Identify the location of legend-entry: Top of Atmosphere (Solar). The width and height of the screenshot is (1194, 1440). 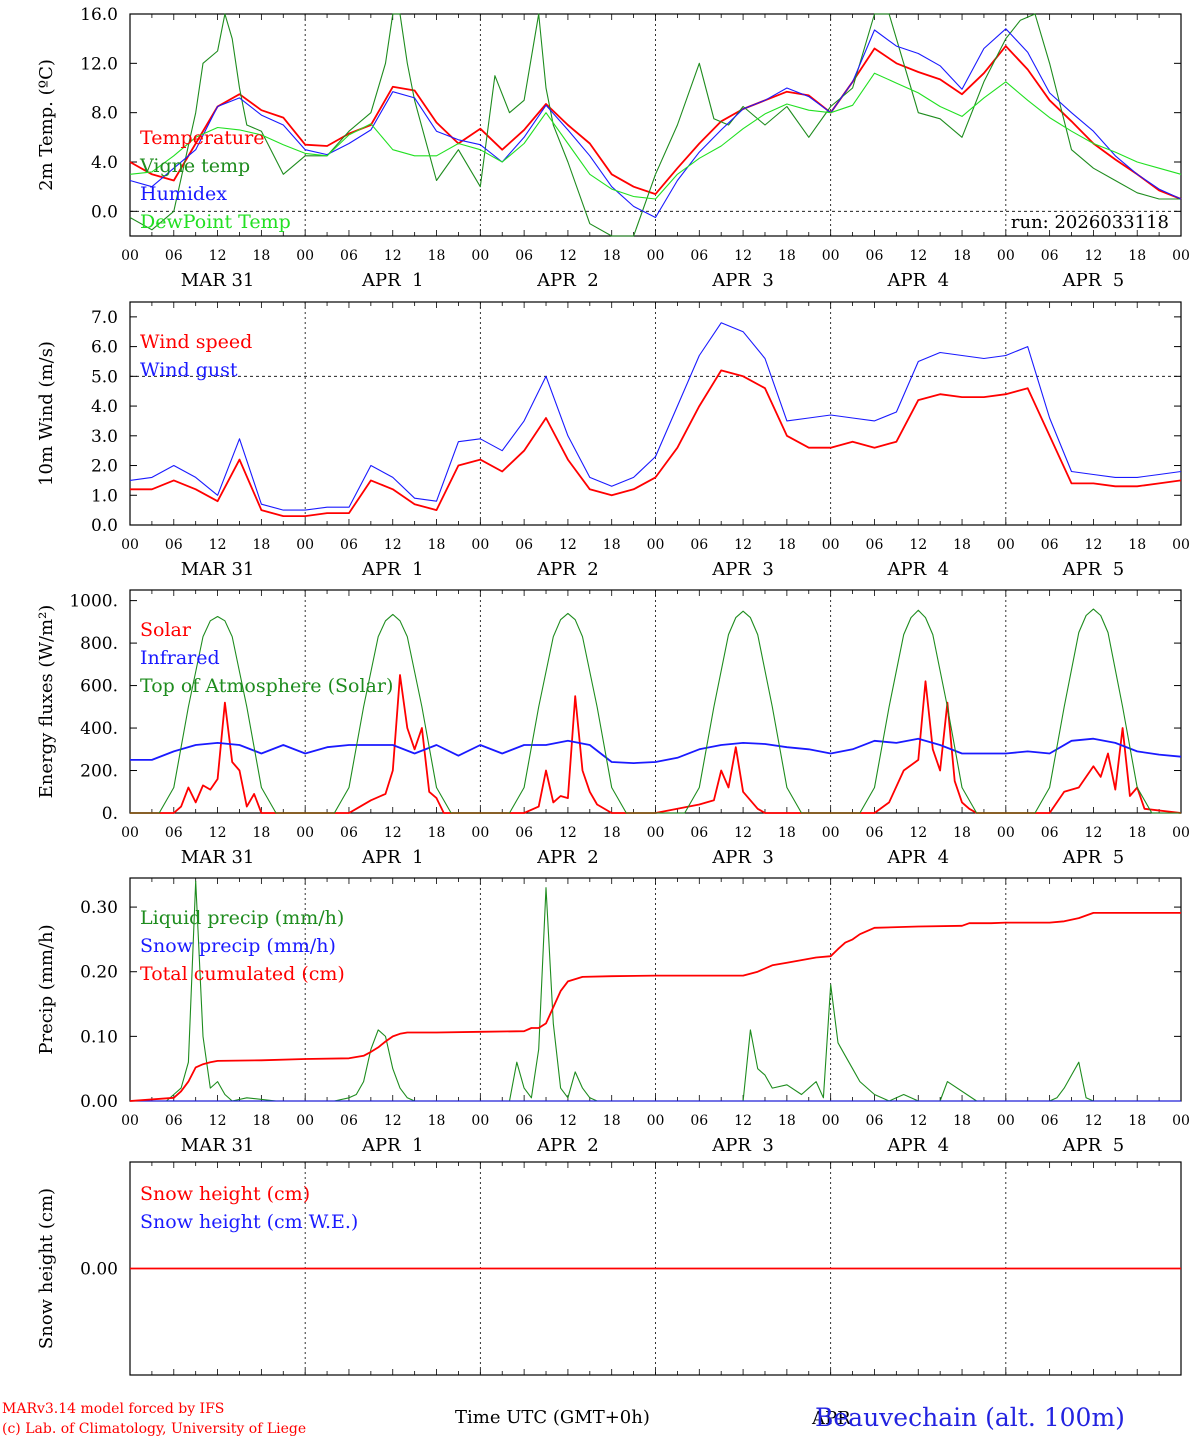
(266, 686).